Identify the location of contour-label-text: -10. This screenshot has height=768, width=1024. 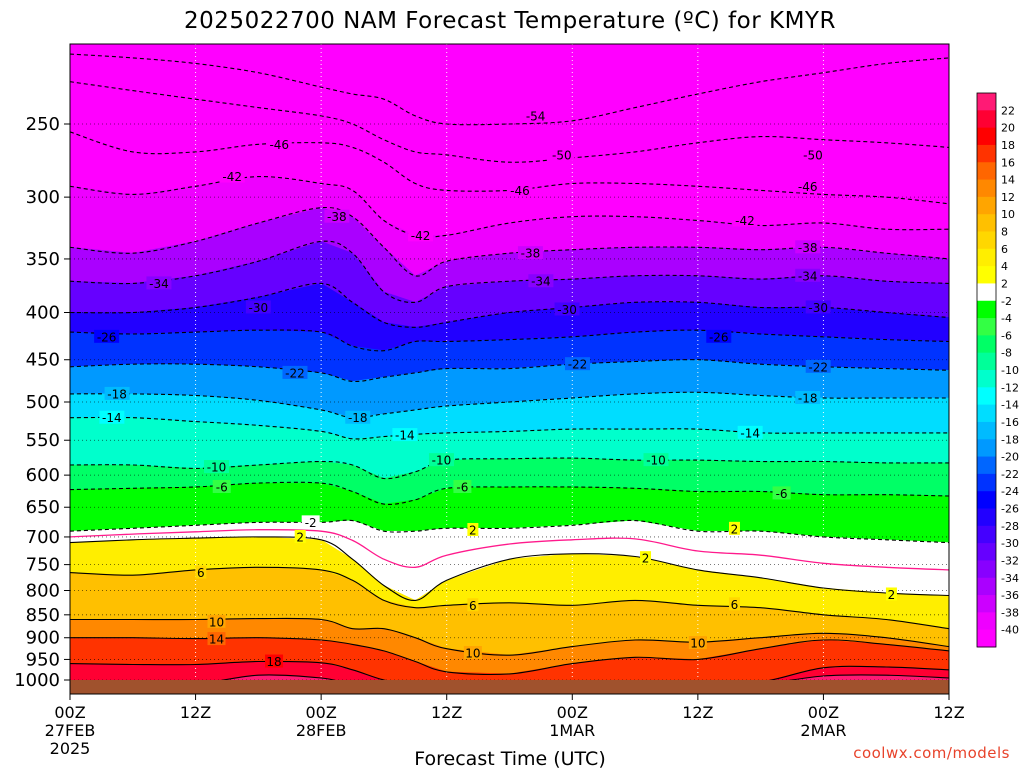
(217, 468).